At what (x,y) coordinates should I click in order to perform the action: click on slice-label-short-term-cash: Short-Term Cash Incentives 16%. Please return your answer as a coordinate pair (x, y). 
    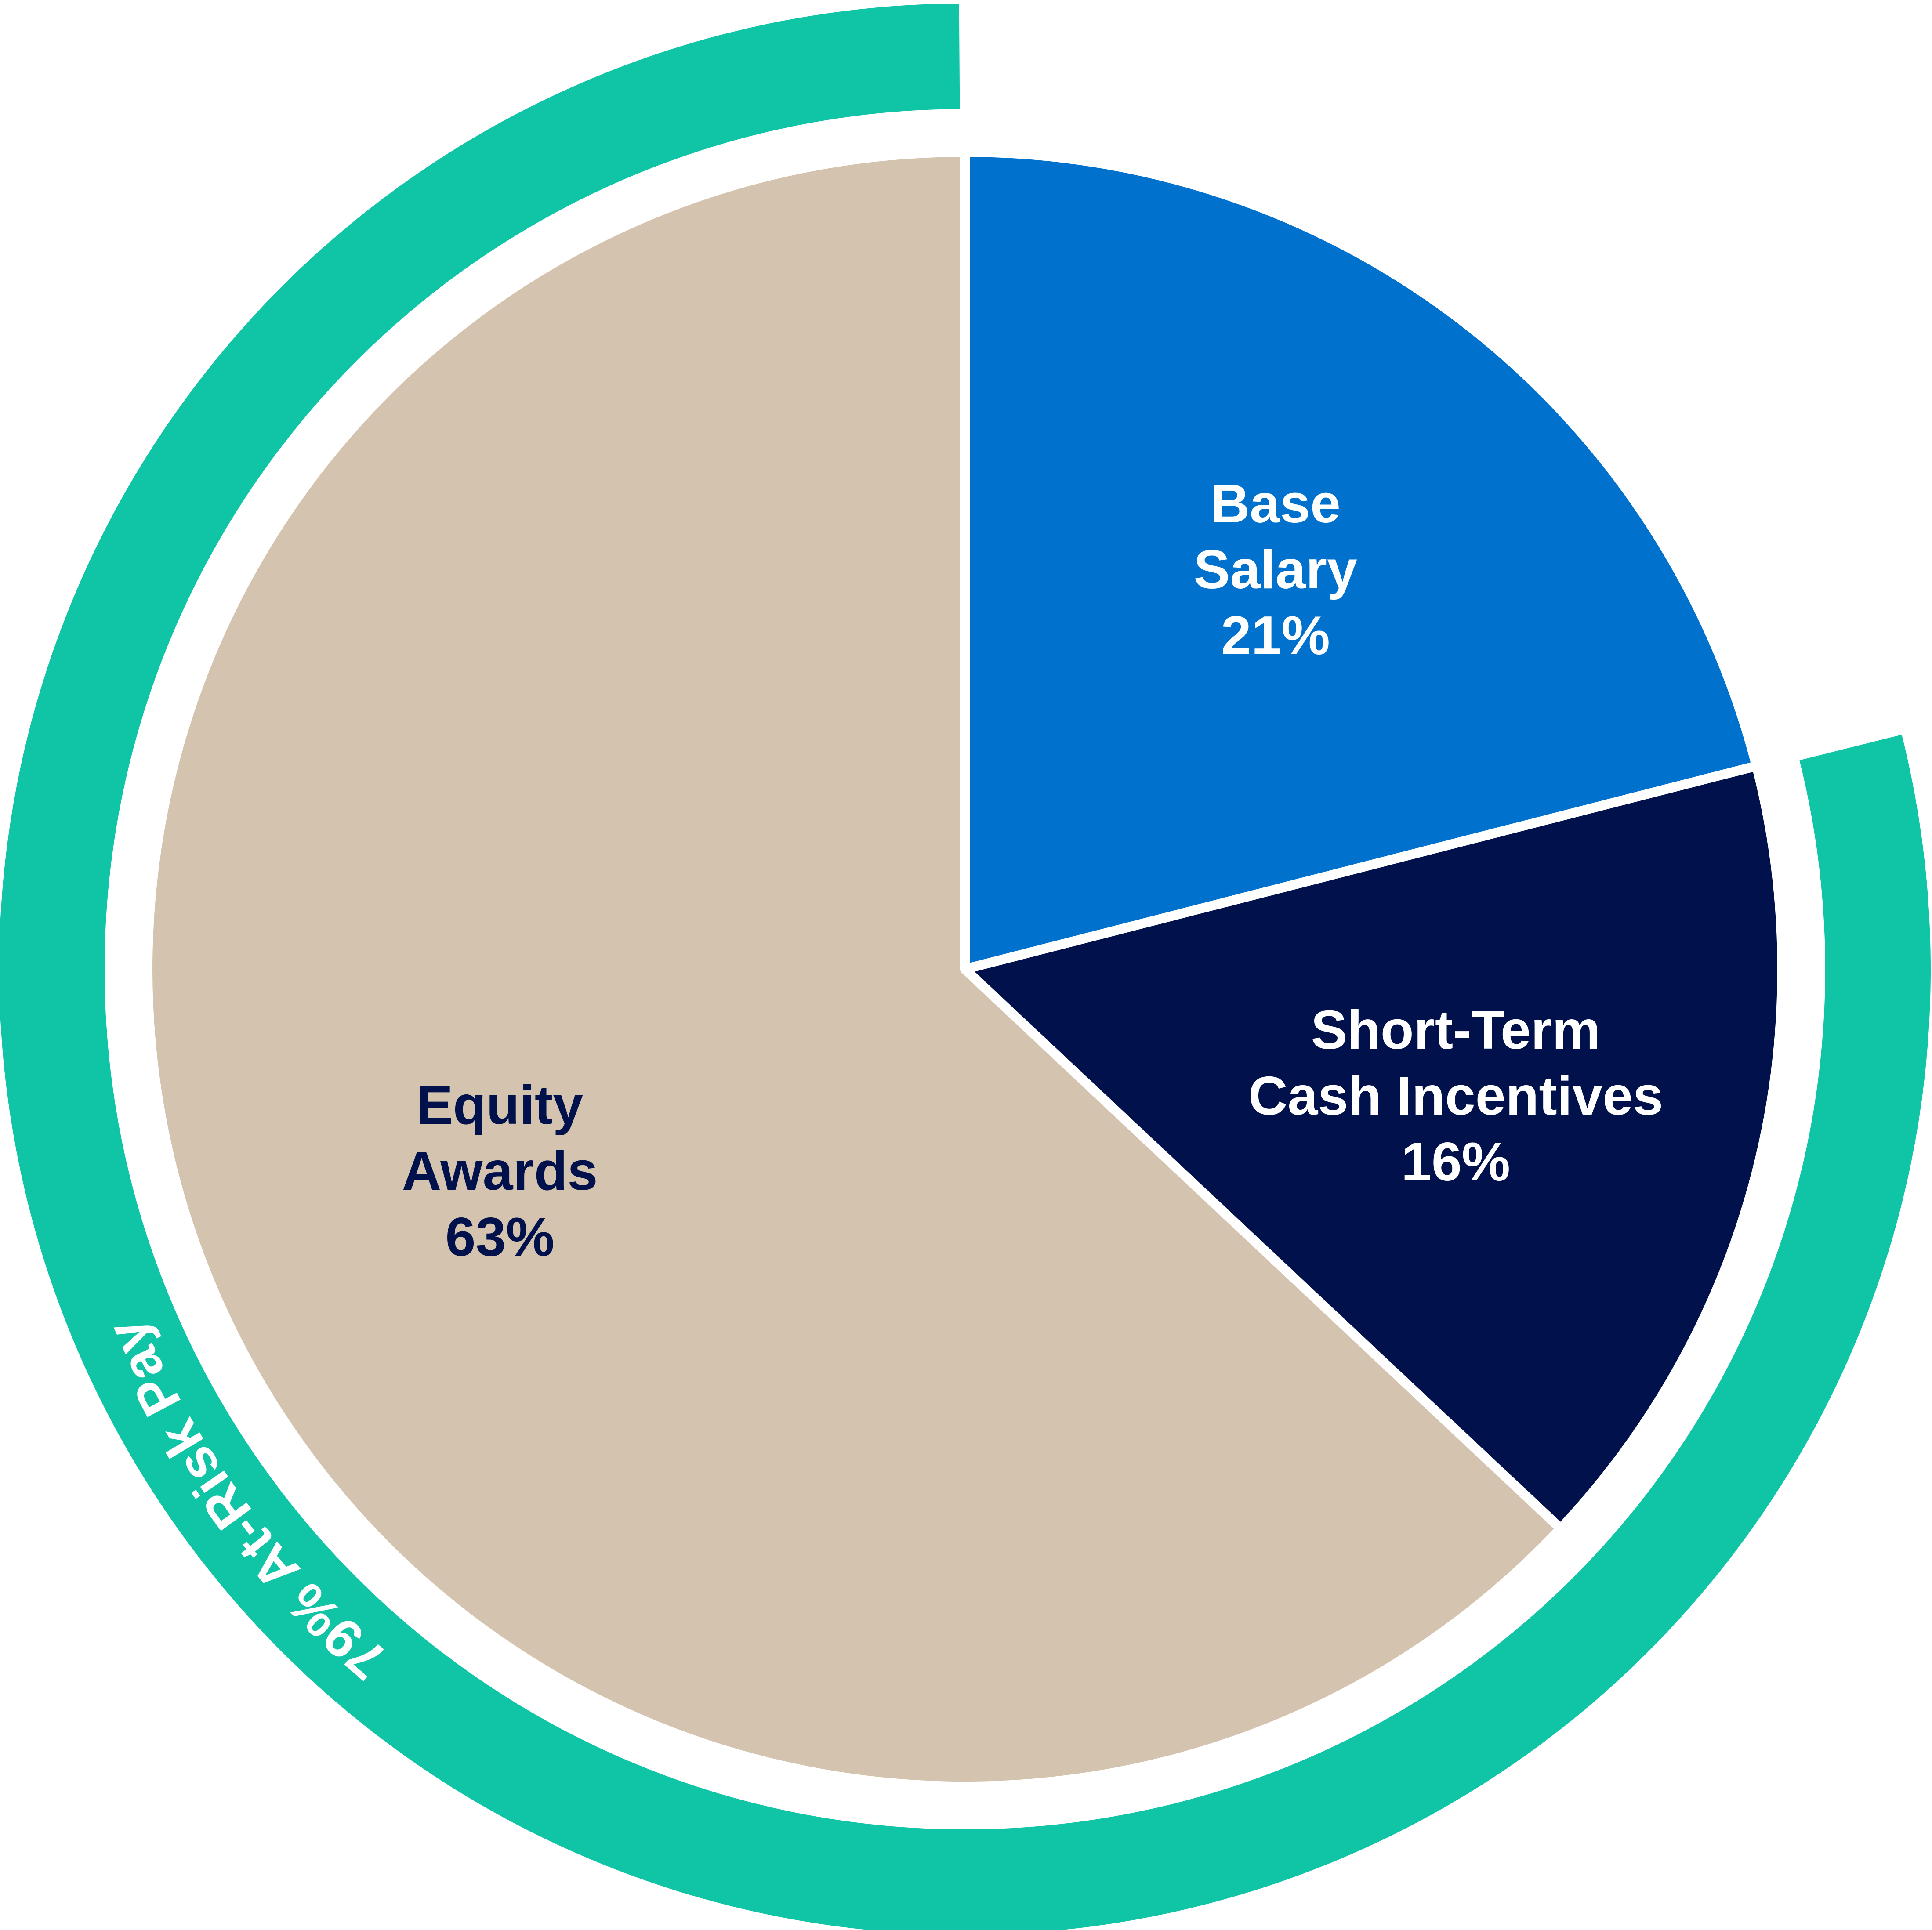
    Looking at the image, I should click on (1455, 1096).